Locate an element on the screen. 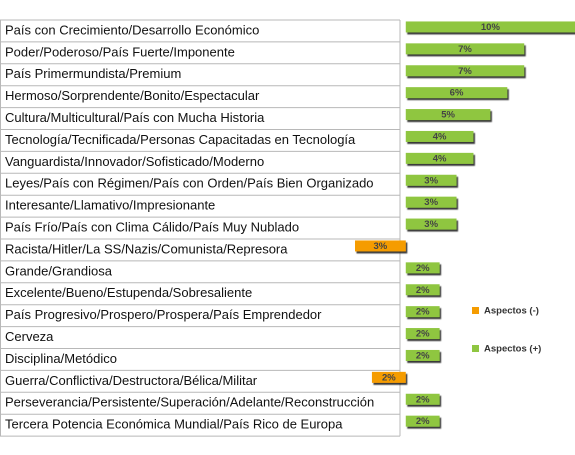 The height and width of the screenshot is (455, 575). value-label: 5% is located at coordinates (448, 115).